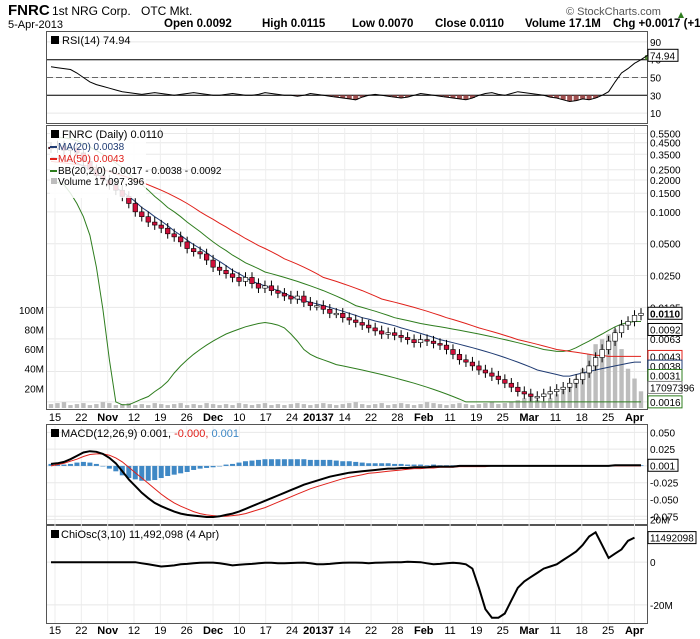 This screenshot has height=639, width=700. I want to click on price-last-value-box: 0.0110, so click(665, 313).